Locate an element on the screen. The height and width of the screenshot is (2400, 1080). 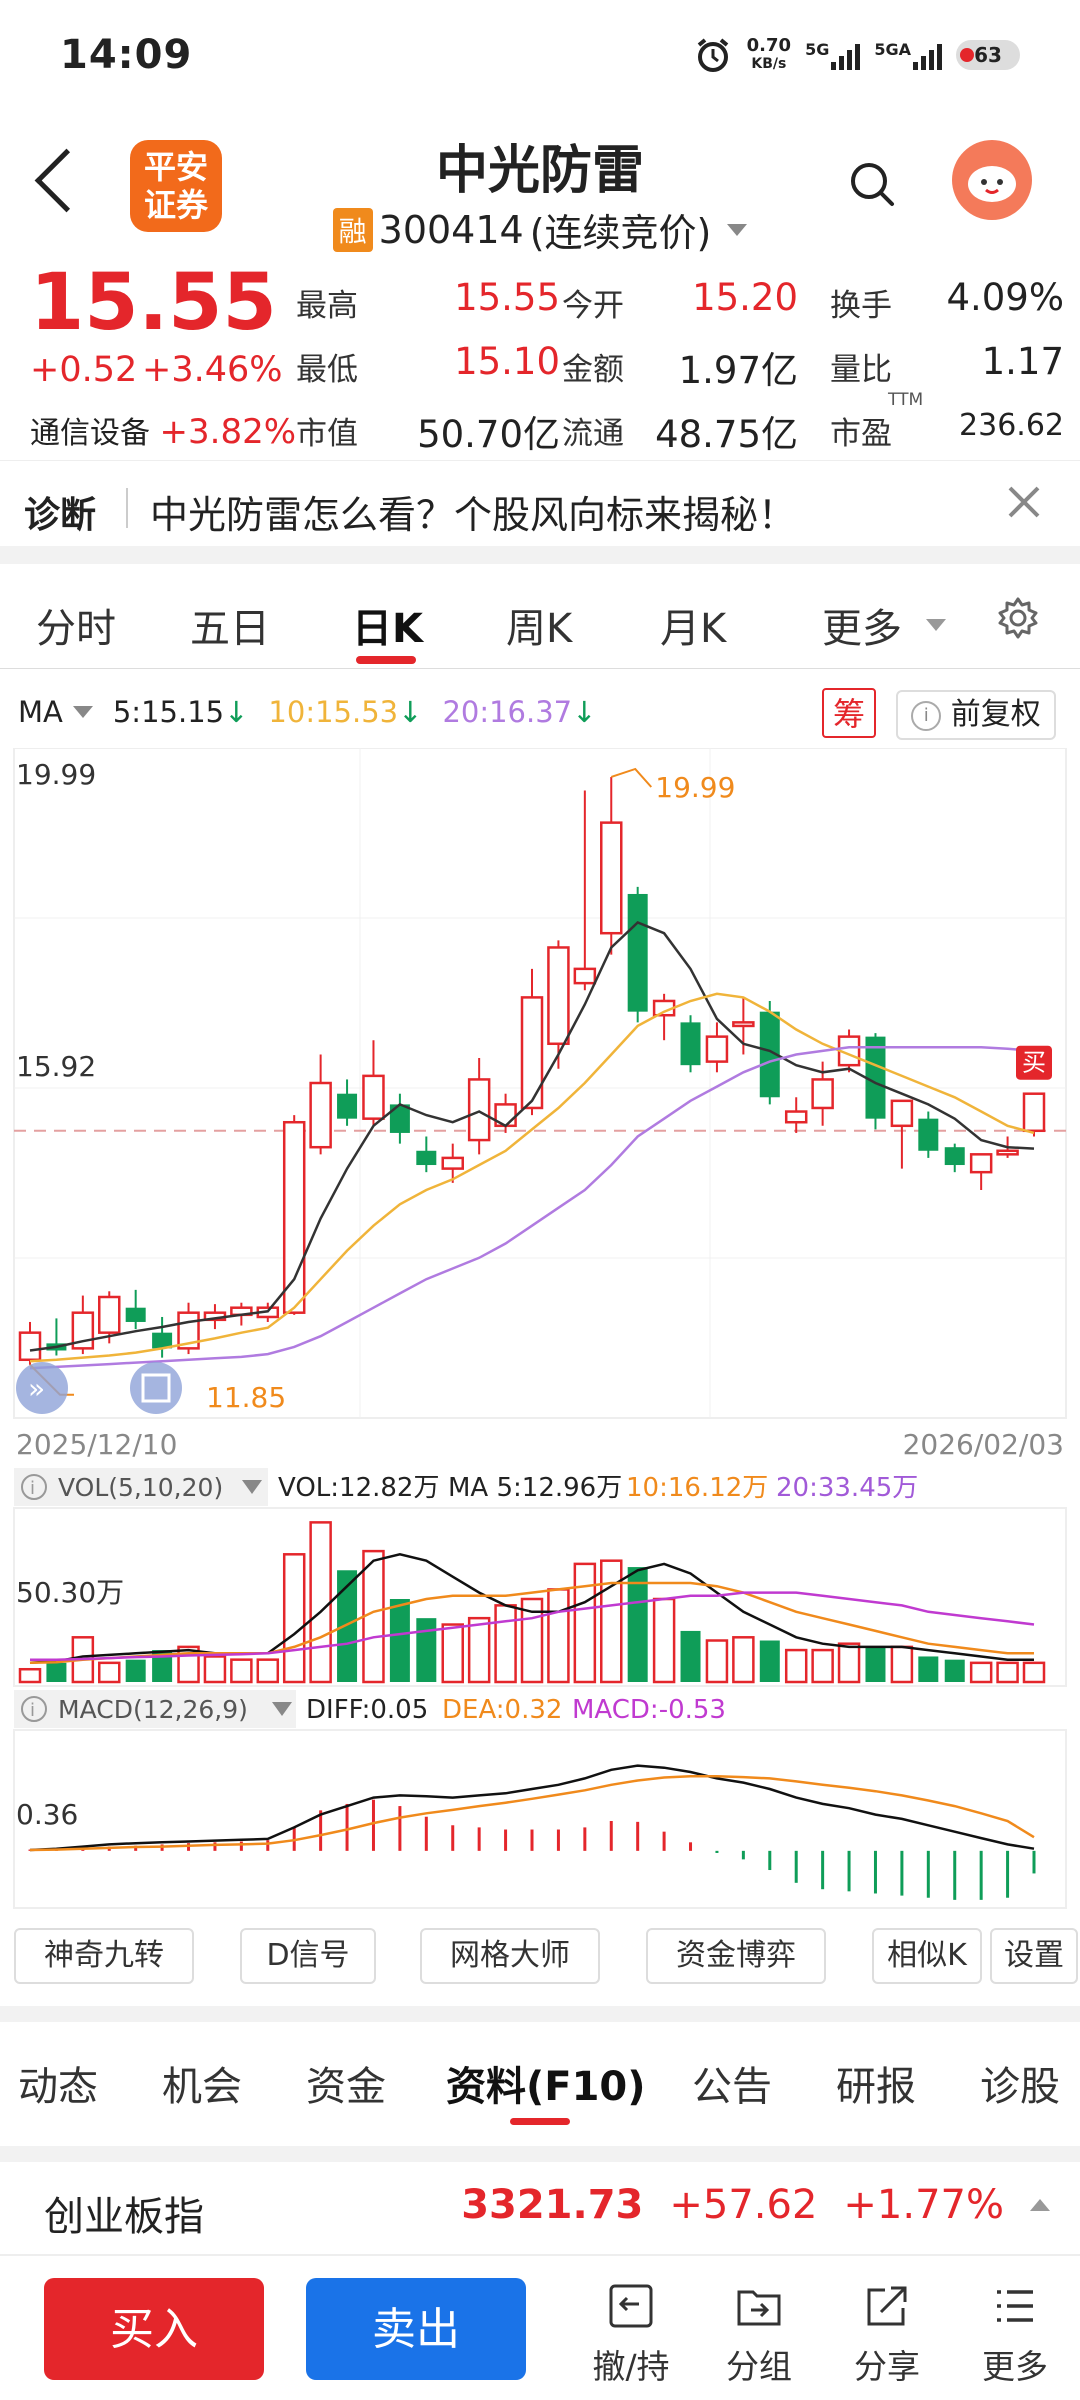
index-values: 3321.73 +57.62 +1.77% is located at coordinates (755, 2205).